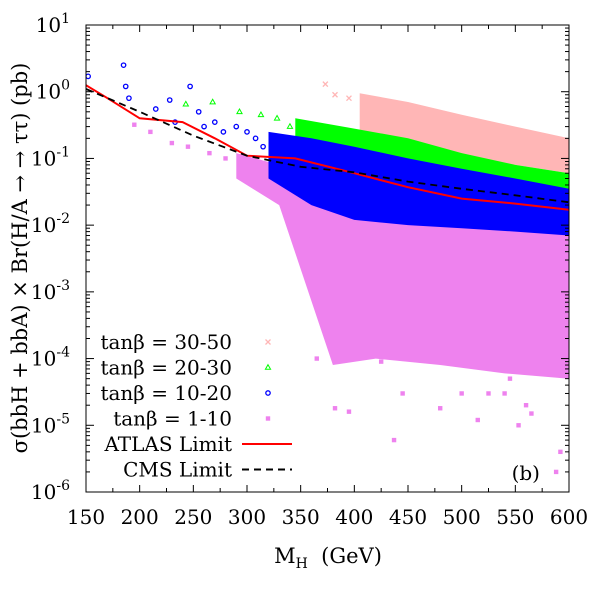  I want to click on legend-label: tanβ = 30-50, so click(166, 342).